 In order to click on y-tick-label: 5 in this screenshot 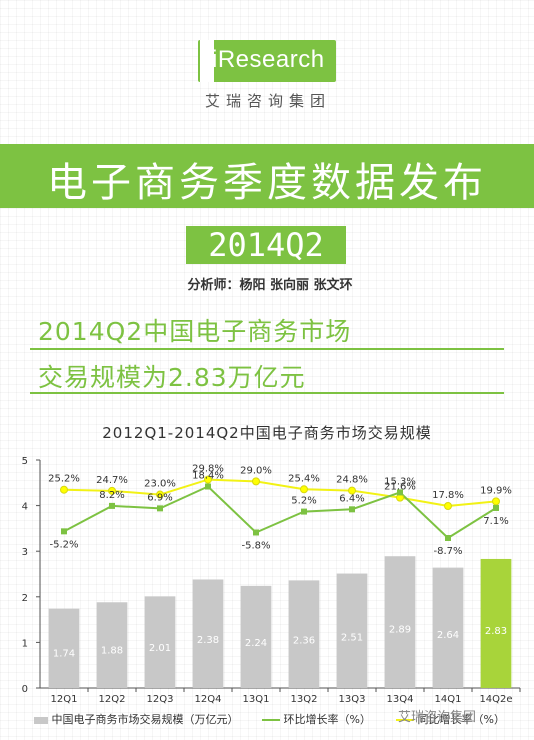, I will do `click(25, 461)`.